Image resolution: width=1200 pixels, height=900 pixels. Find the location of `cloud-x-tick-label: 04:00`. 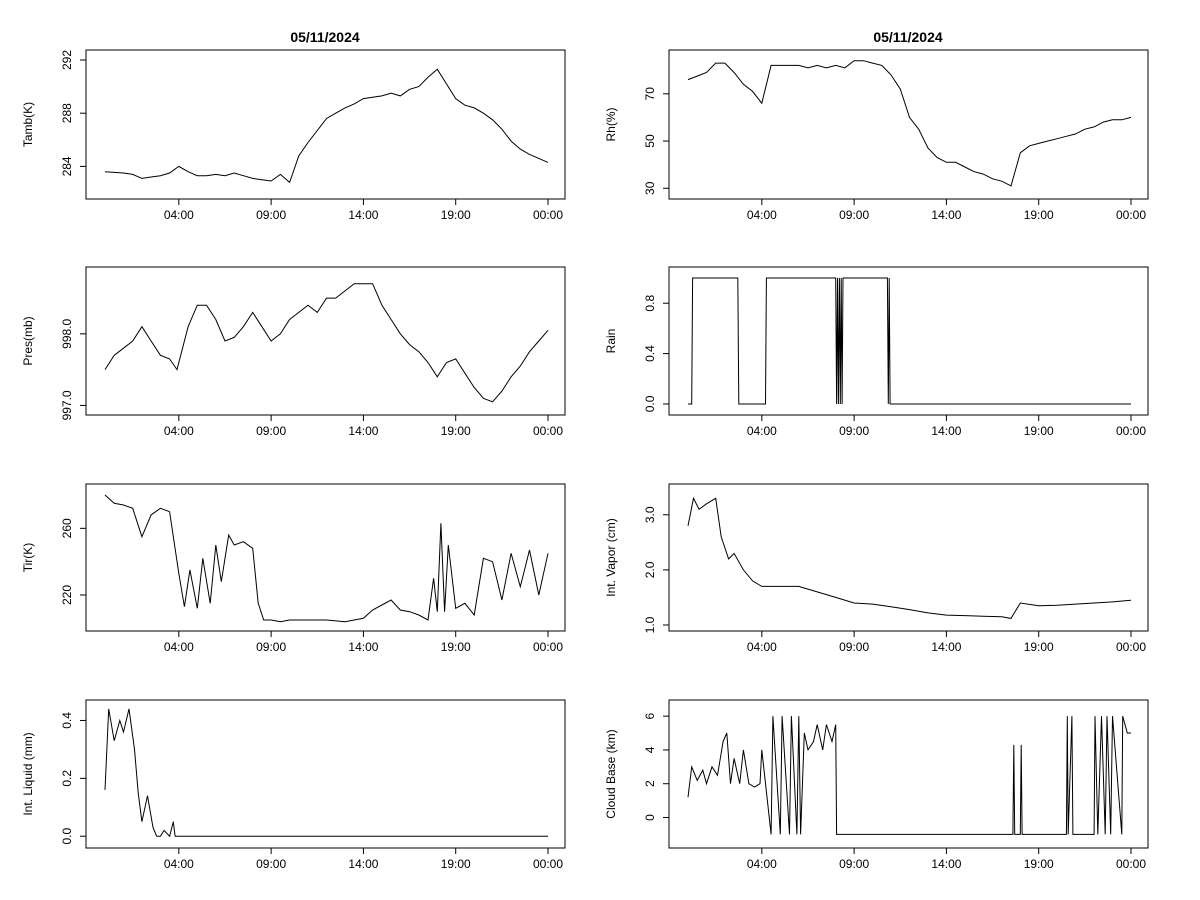

cloud-x-tick-label: 04:00 is located at coordinates (762, 864).